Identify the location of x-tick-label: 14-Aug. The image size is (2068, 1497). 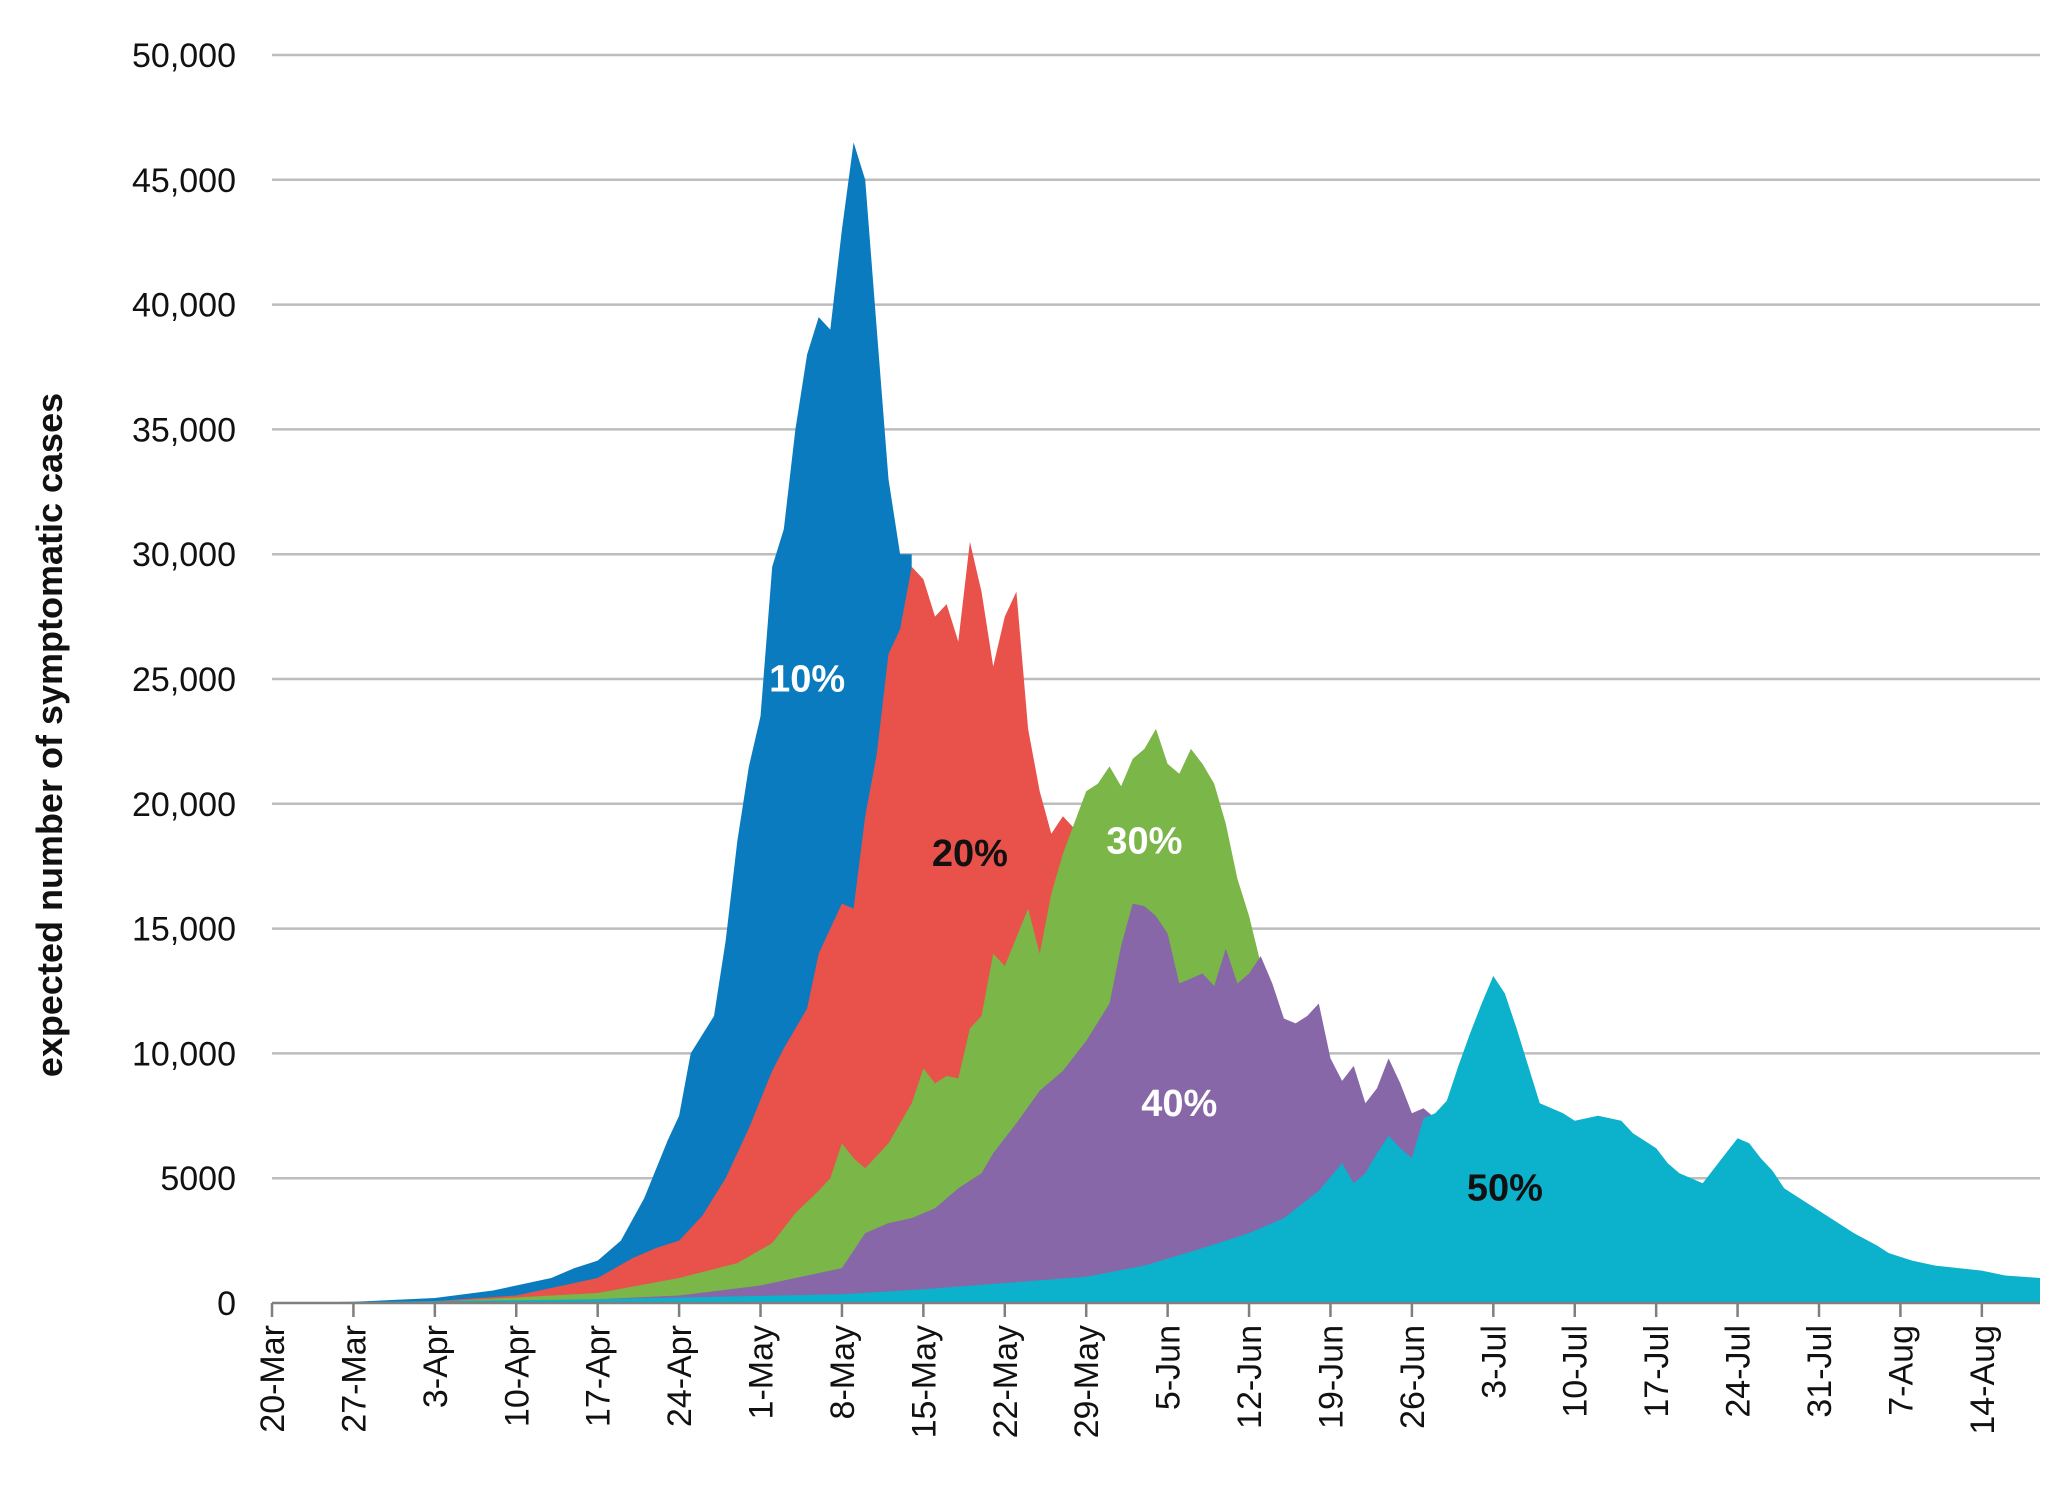
(1983, 1380).